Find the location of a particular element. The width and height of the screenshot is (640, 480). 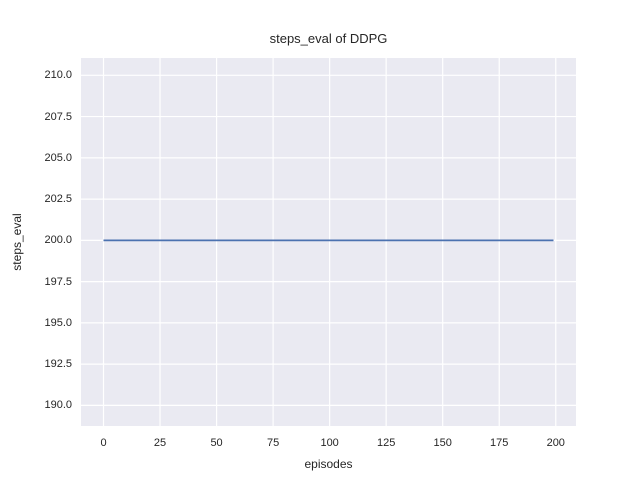

y-tick-label: 205.0 is located at coordinates (58, 157).